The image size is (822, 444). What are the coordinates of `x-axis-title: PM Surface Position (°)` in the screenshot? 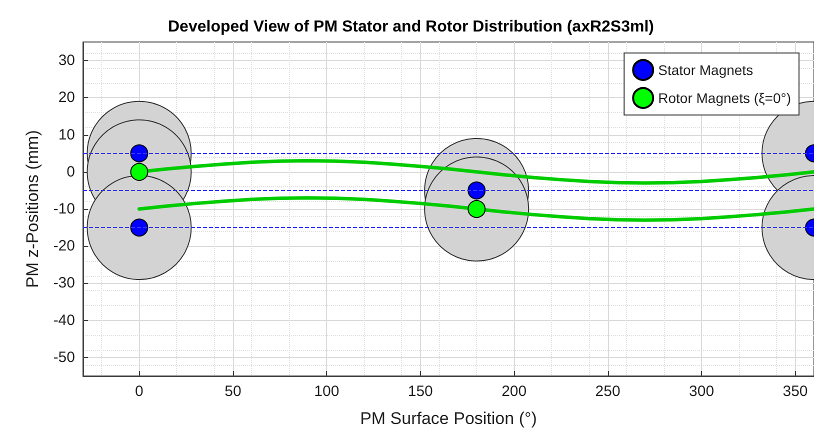 It's located at (448, 418).